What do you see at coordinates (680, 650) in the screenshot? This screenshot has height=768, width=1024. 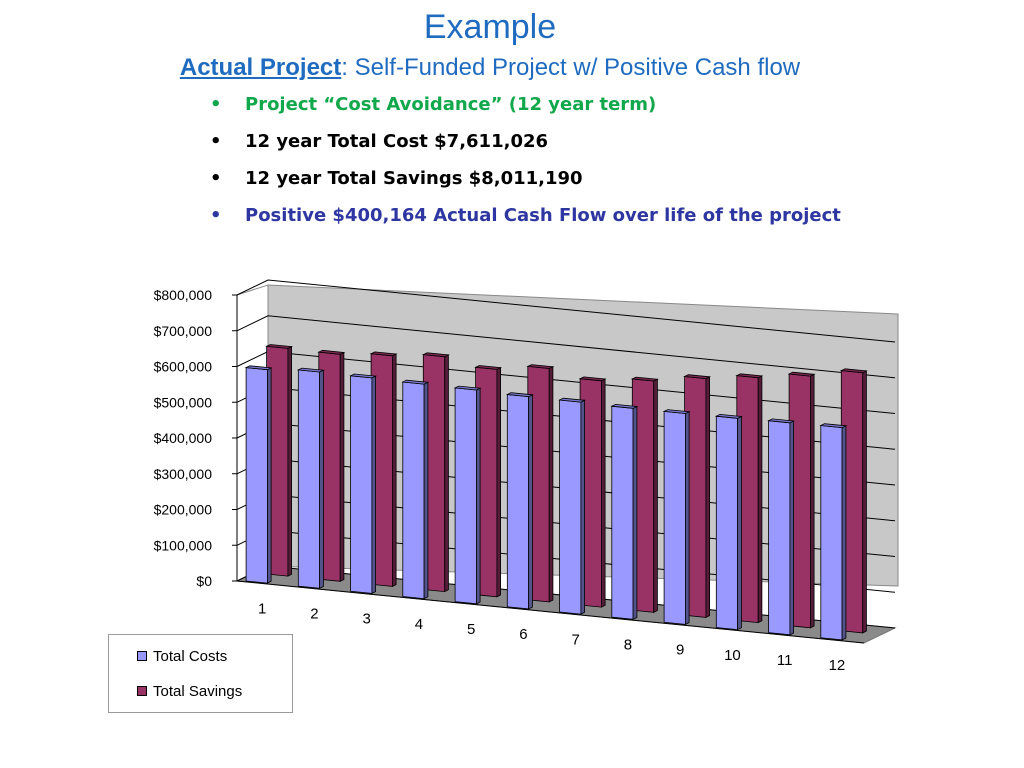 I see `x-tick-label: 9` at bounding box center [680, 650].